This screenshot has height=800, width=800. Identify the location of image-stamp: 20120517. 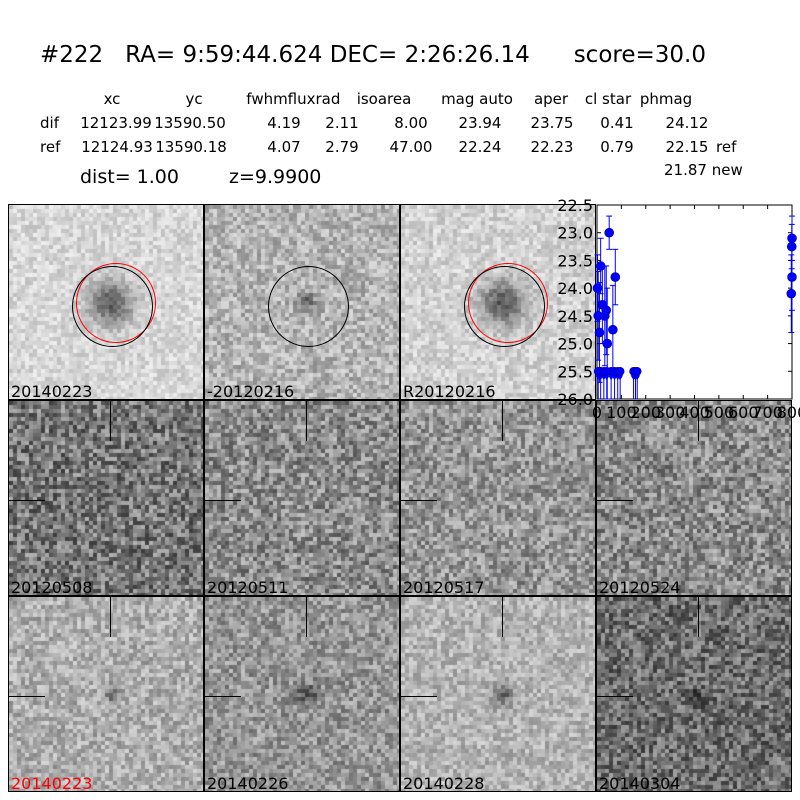
(498, 498).